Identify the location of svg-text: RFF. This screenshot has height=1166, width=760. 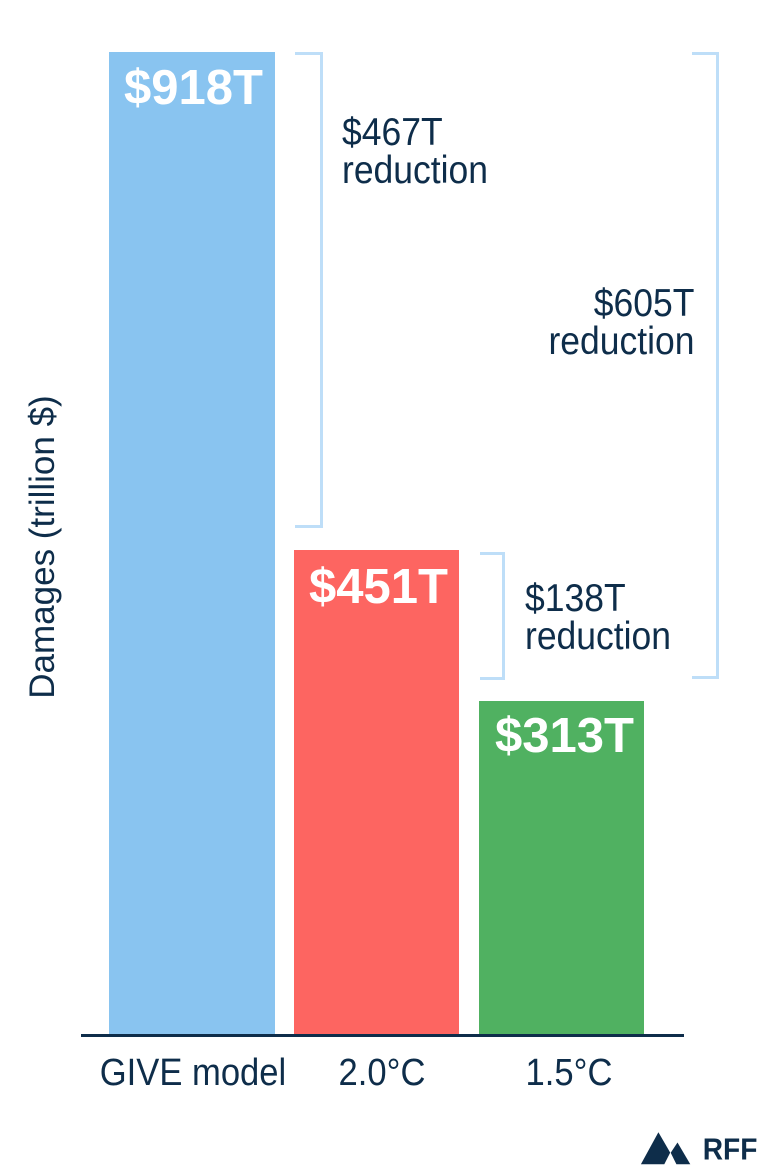
(730, 1149).